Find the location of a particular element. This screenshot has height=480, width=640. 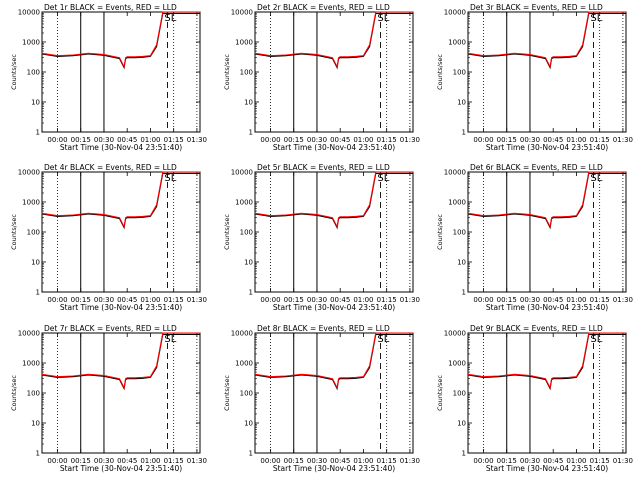

chart-title: Det 2r BLACK = Events, RED = LLD is located at coordinates (323, 7).